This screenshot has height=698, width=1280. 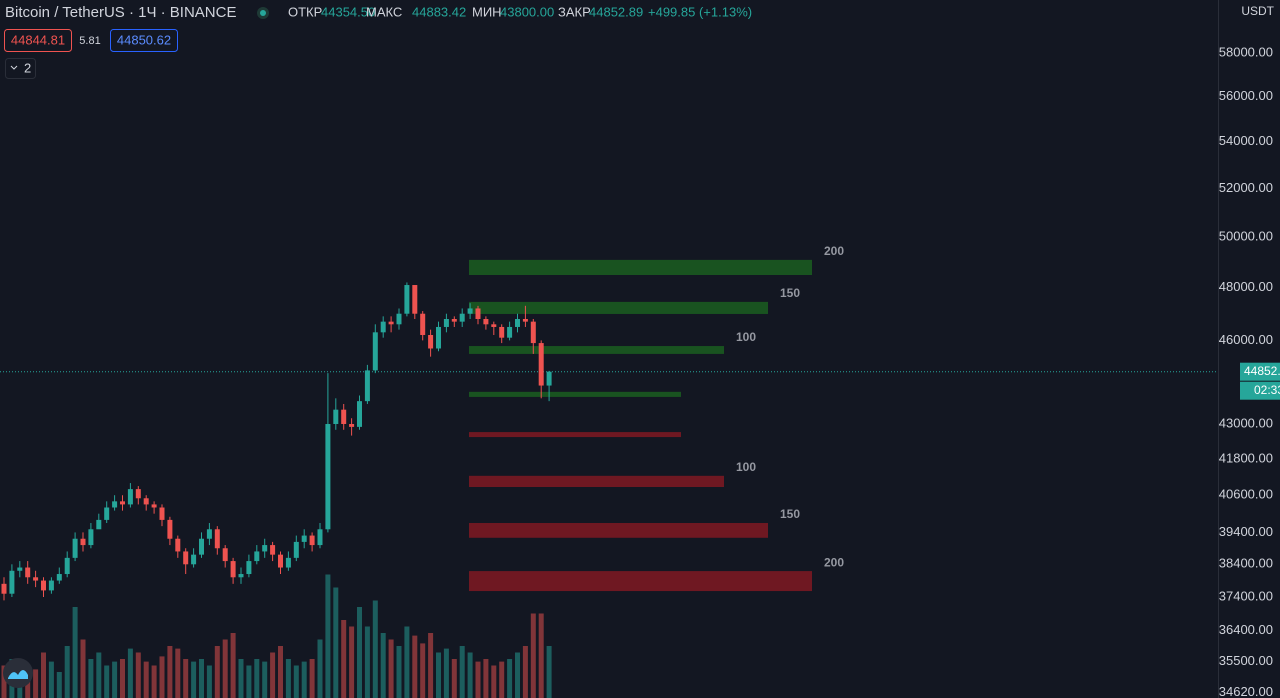 I want to click on bid: 44844.81, so click(x=38, y=39).